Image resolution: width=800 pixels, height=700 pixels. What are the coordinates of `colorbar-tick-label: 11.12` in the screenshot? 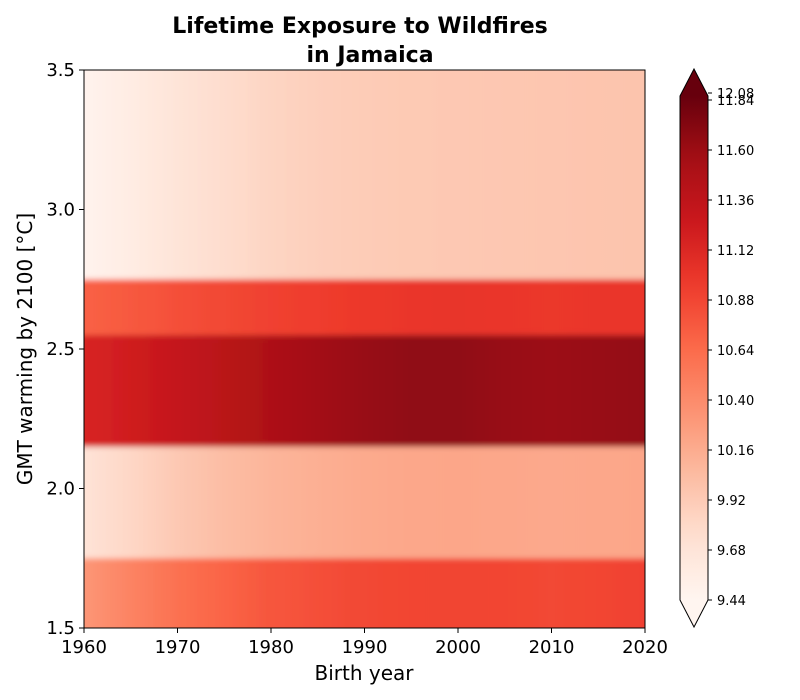 It's located at (735, 251).